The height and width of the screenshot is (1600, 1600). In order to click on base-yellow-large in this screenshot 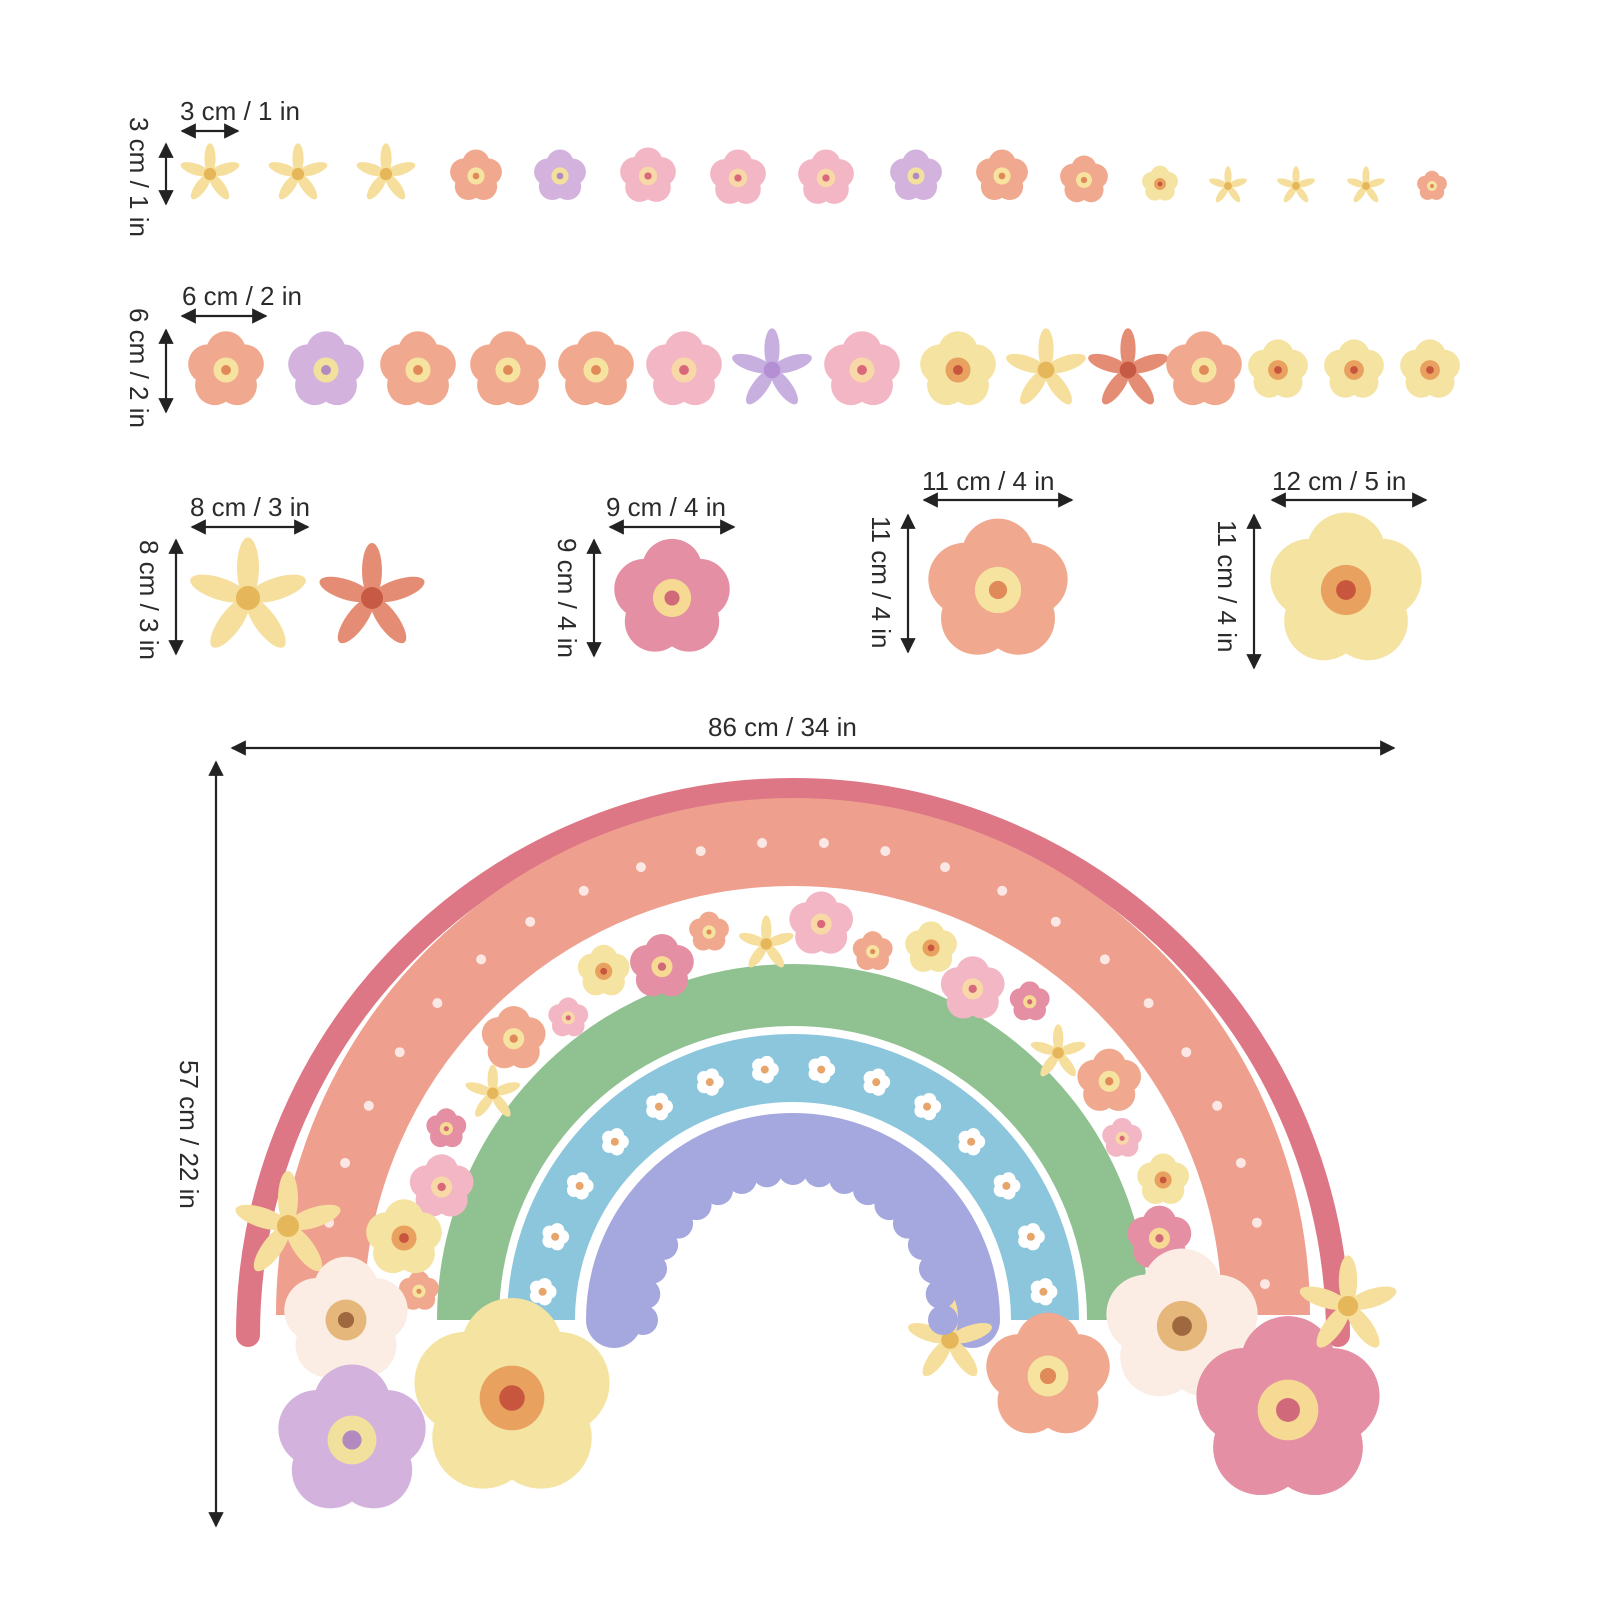, I will do `click(512, 1393)`.